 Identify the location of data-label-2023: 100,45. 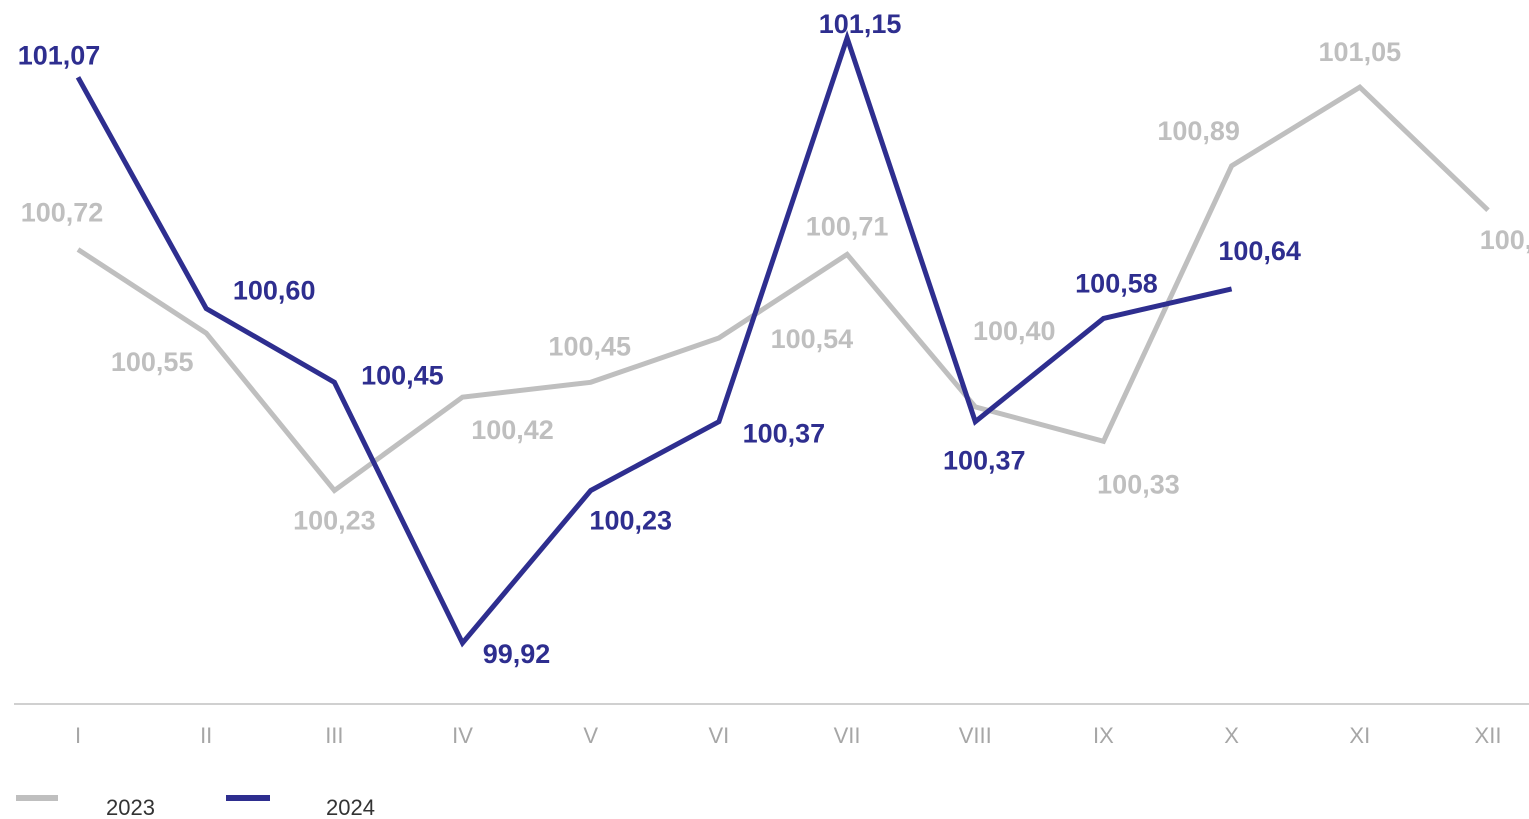
(589, 346).